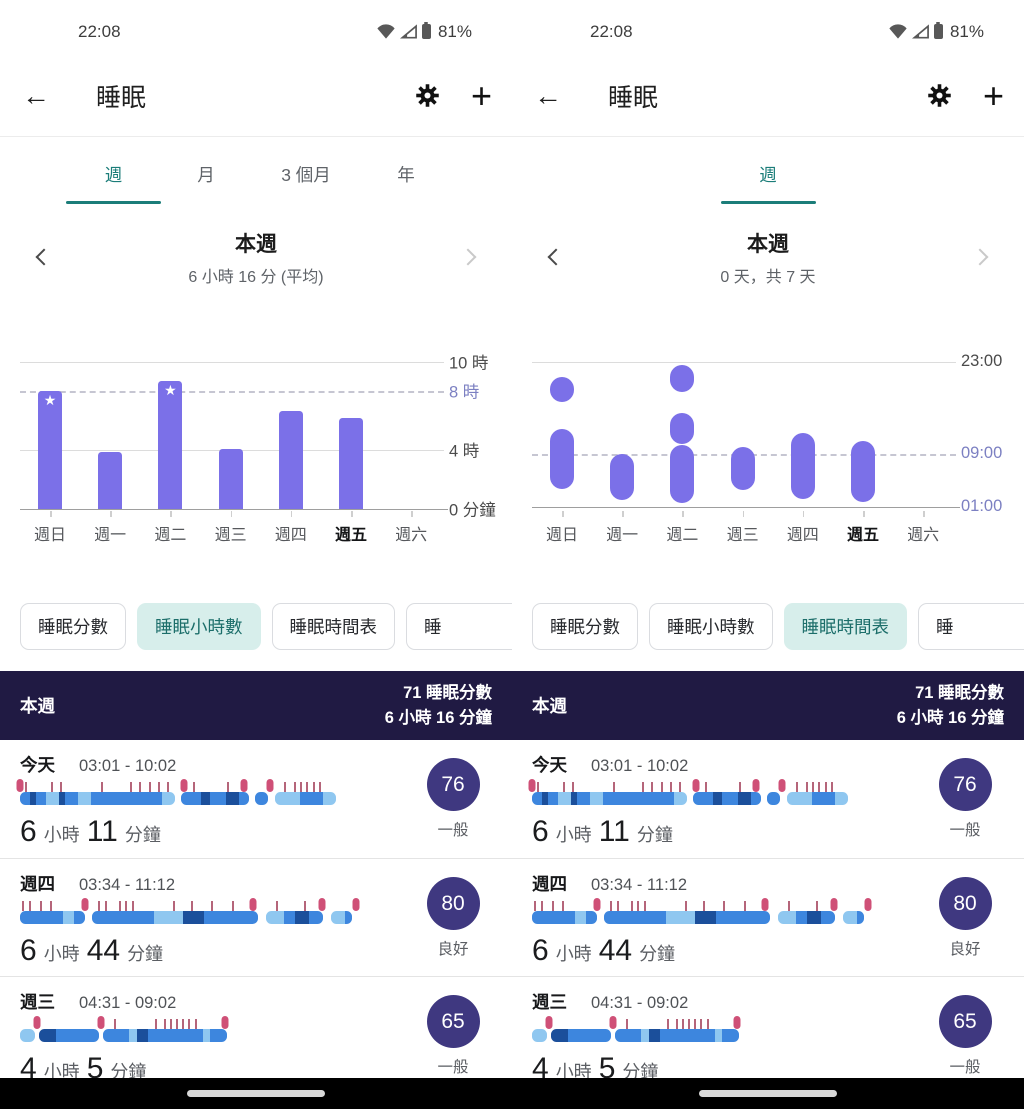  What do you see at coordinates (640, 1003) in the screenshot?
I see `sleep-time-range: 04:31 - 09:02` at bounding box center [640, 1003].